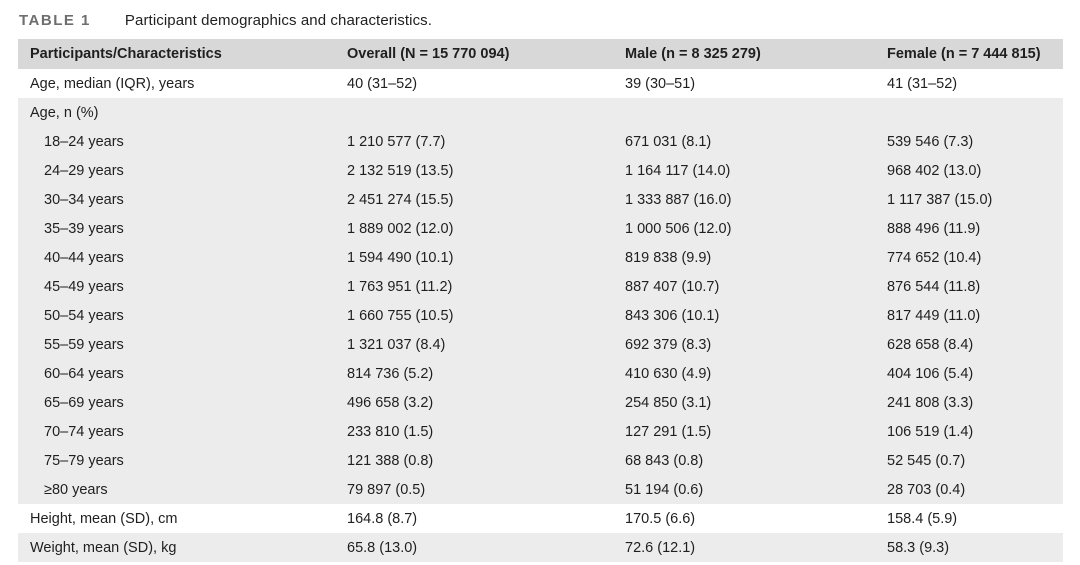  I want to click on male-value-cell: 843 306 (10.1), so click(744, 315).